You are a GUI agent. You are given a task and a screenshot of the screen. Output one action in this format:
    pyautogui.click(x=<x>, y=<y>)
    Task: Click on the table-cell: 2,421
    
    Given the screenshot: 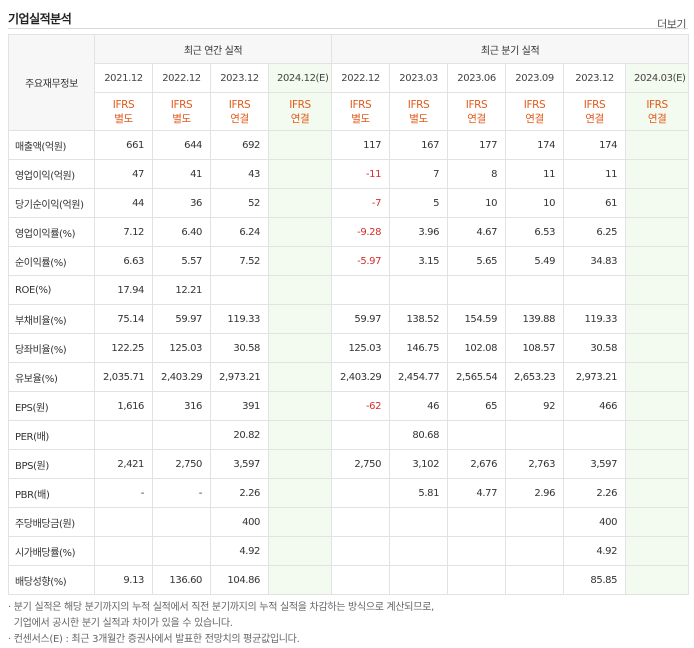 What is the action you would take?
    pyautogui.click(x=123, y=464)
    